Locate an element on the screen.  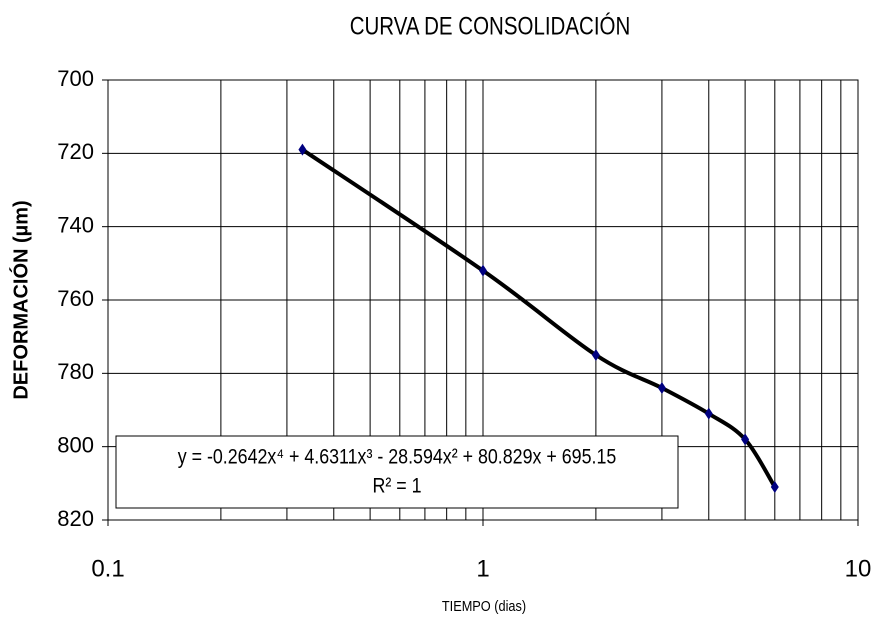
x-tick-label: 10 is located at coordinates (858, 568).